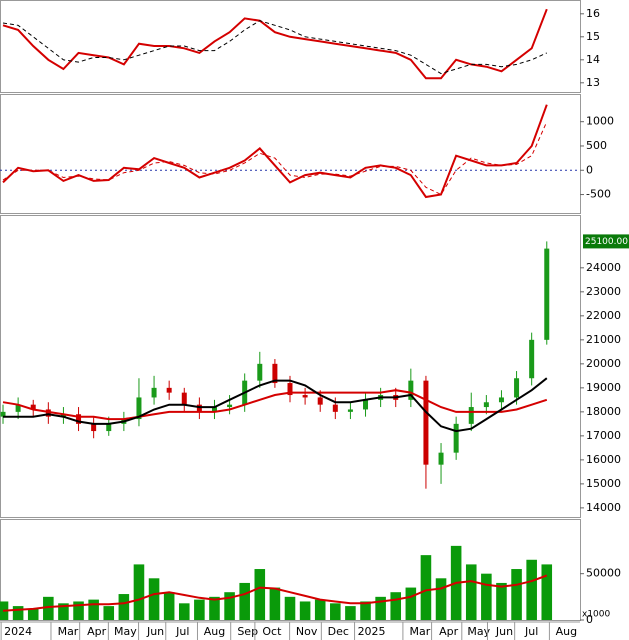 This screenshot has width=629, height=640. What do you see at coordinates (603, 267) in the screenshot?
I see `y-tick-label: 24000` at bounding box center [603, 267].